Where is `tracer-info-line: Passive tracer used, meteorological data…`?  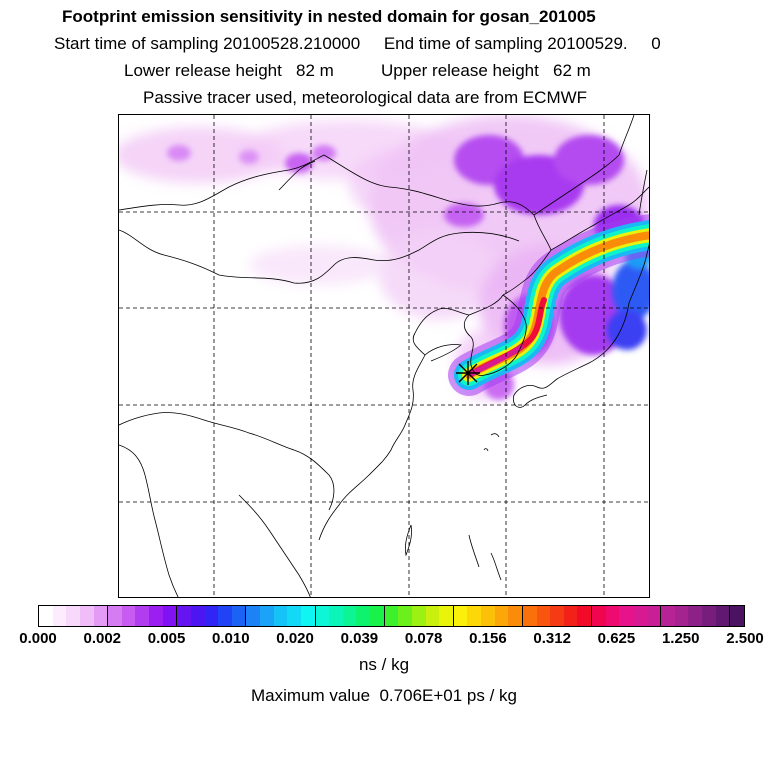
tracer-info-line: Passive tracer used, meteorological data… is located at coordinates (365, 97).